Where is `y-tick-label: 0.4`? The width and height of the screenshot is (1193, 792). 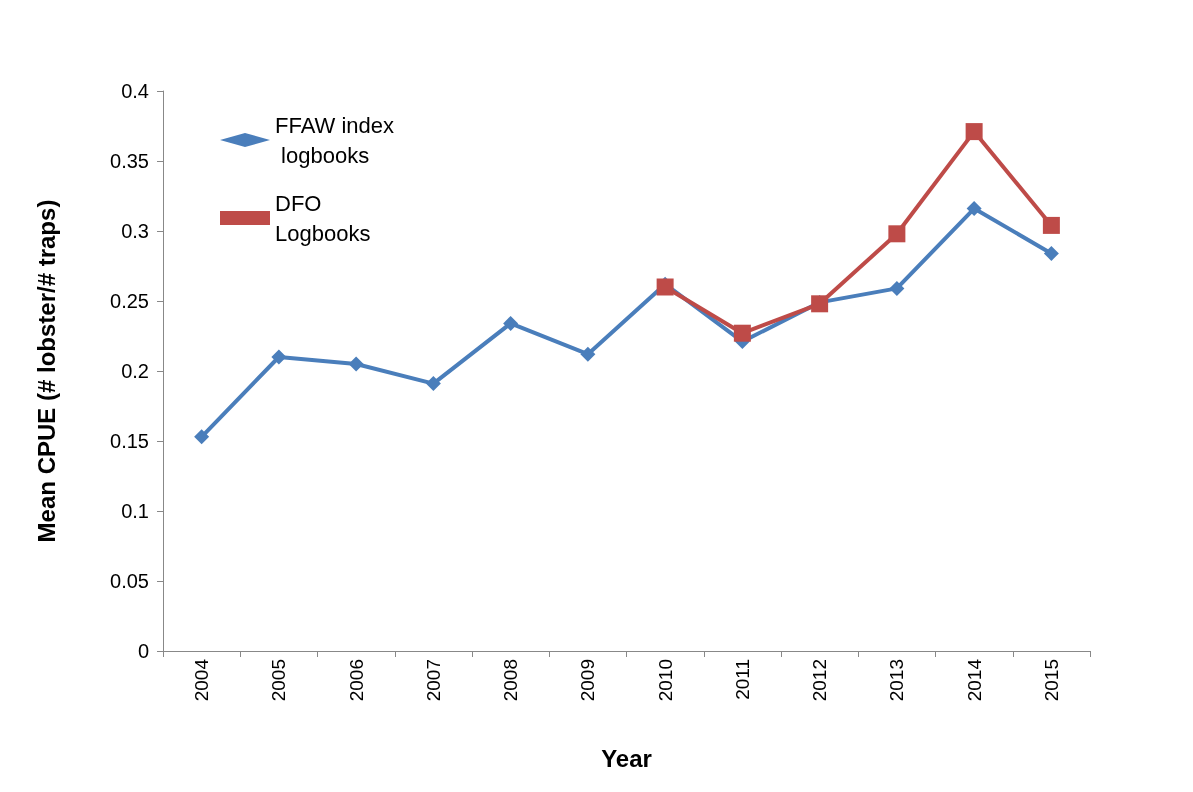 y-tick-label: 0.4 is located at coordinates (135, 91).